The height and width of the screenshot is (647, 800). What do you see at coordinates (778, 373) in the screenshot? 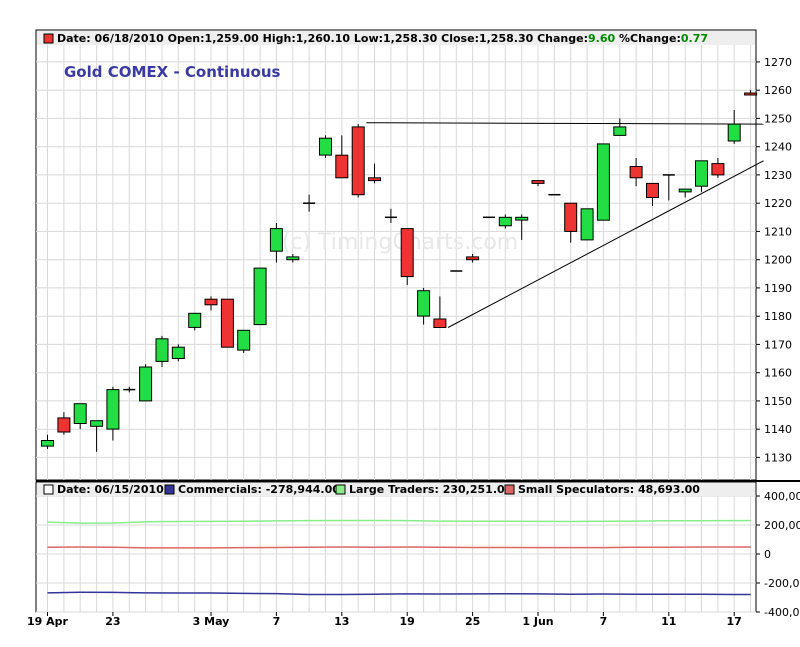
I see `y-tick-label: 1160` at bounding box center [778, 373].